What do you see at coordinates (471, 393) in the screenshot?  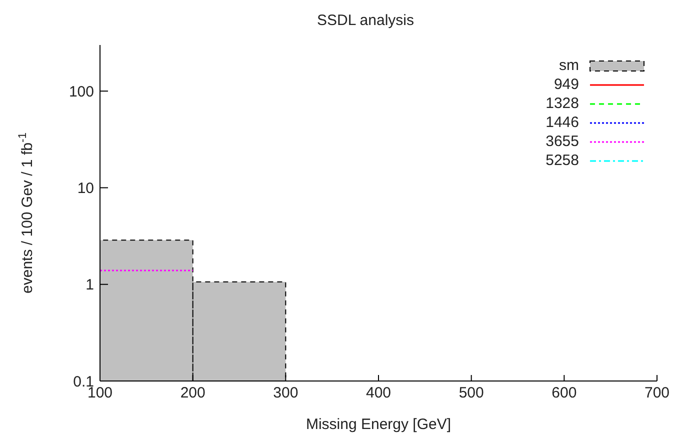 I see `x-tick-label: 500` at bounding box center [471, 393].